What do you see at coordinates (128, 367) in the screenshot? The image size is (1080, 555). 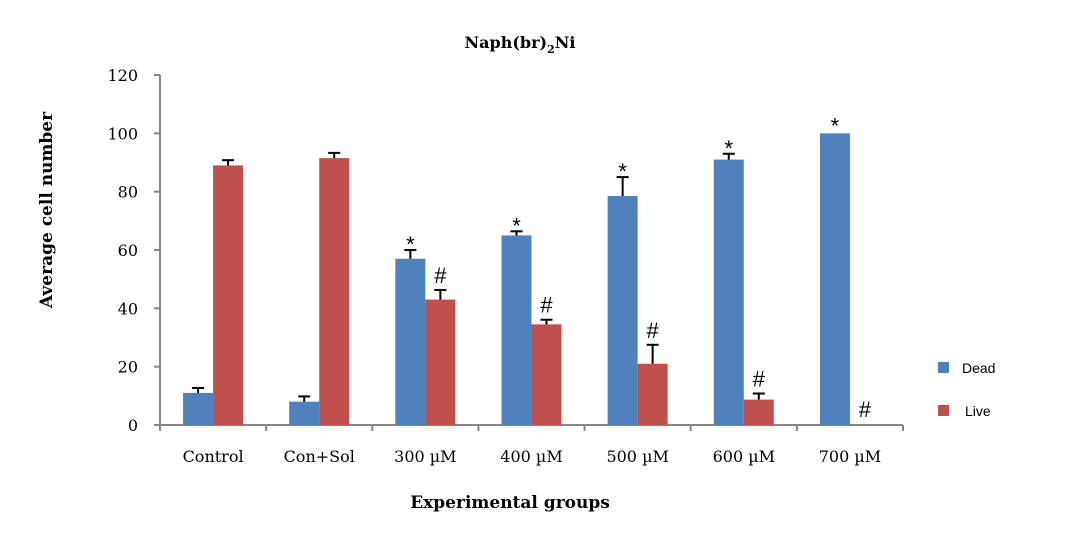 I see `y-tick-label: 20` at bounding box center [128, 367].